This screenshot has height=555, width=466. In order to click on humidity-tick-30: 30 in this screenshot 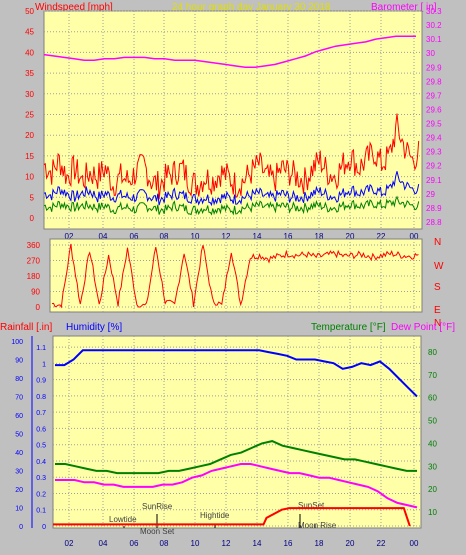, I will do `click(19, 472)`.